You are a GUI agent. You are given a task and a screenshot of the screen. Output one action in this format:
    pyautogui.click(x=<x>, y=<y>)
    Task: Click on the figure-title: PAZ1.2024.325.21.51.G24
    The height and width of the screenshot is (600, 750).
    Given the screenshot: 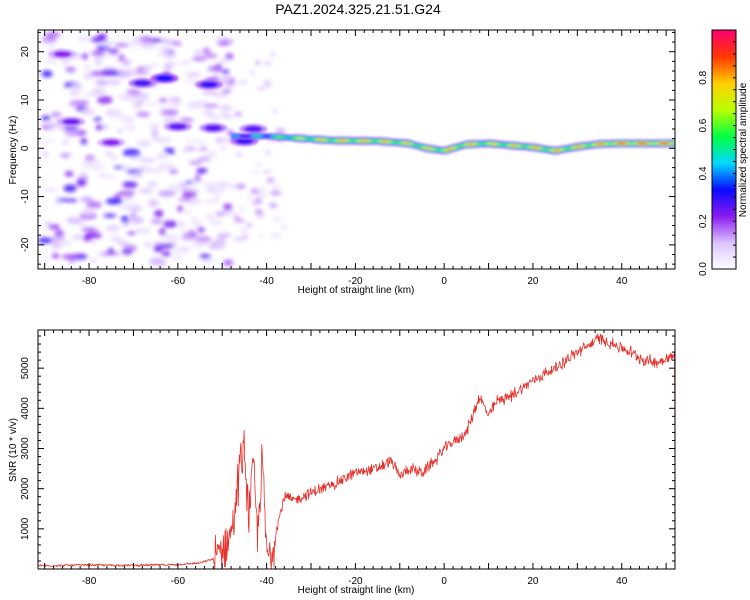 What is the action you would take?
    pyautogui.click(x=358, y=9)
    